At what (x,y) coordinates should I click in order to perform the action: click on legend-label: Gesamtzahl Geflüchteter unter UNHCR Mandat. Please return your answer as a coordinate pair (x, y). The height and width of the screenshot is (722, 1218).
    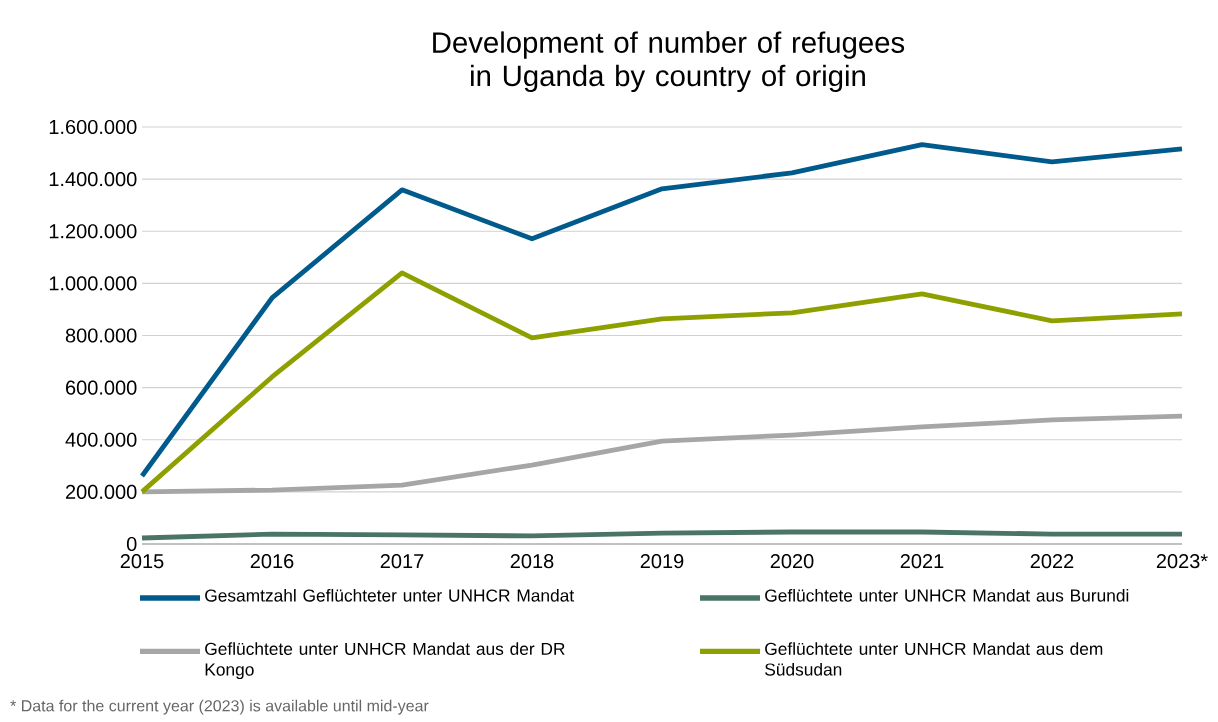
    Looking at the image, I should click on (390, 595).